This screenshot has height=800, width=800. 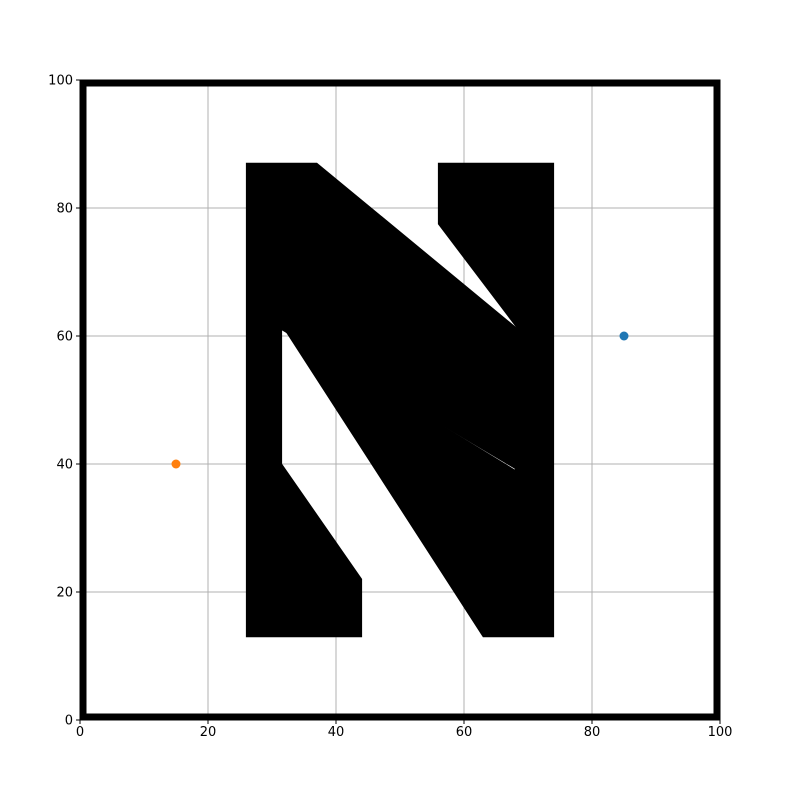 I want to click on y-tick-label-3: 60, so click(x=64, y=337).